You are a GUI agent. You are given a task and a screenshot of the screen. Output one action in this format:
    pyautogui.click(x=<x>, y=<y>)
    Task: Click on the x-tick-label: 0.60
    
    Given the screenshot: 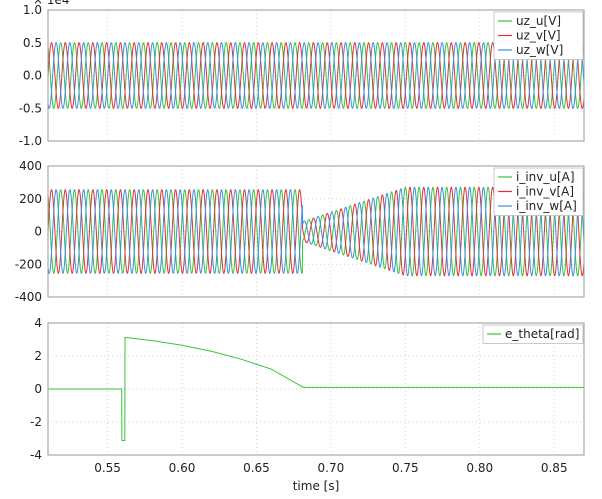 What is the action you would take?
    pyautogui.click(x=182, y=468)
    